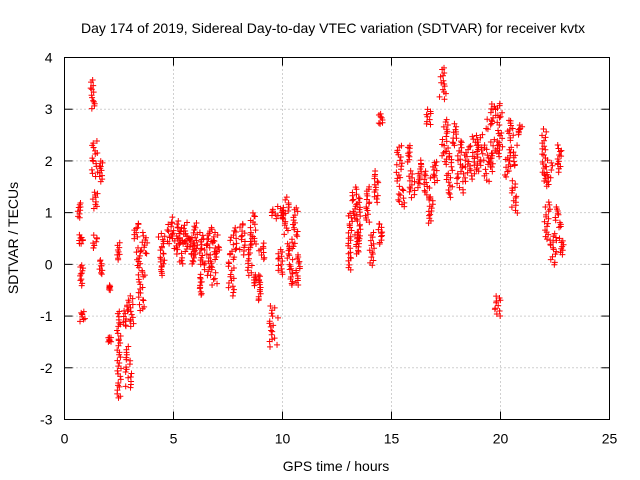 This screenshot has height=480, width=640. What do you see at coordinates (49, 109) in the screenshot?
I see `y-tick-label: 3` at bounding box center [49, 109].